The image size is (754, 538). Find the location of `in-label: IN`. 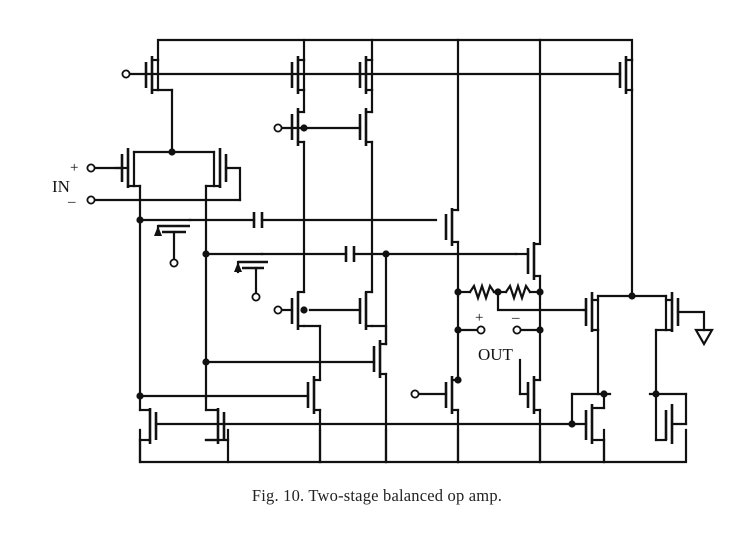

in-label: IN is located at coordinates (61, 186).